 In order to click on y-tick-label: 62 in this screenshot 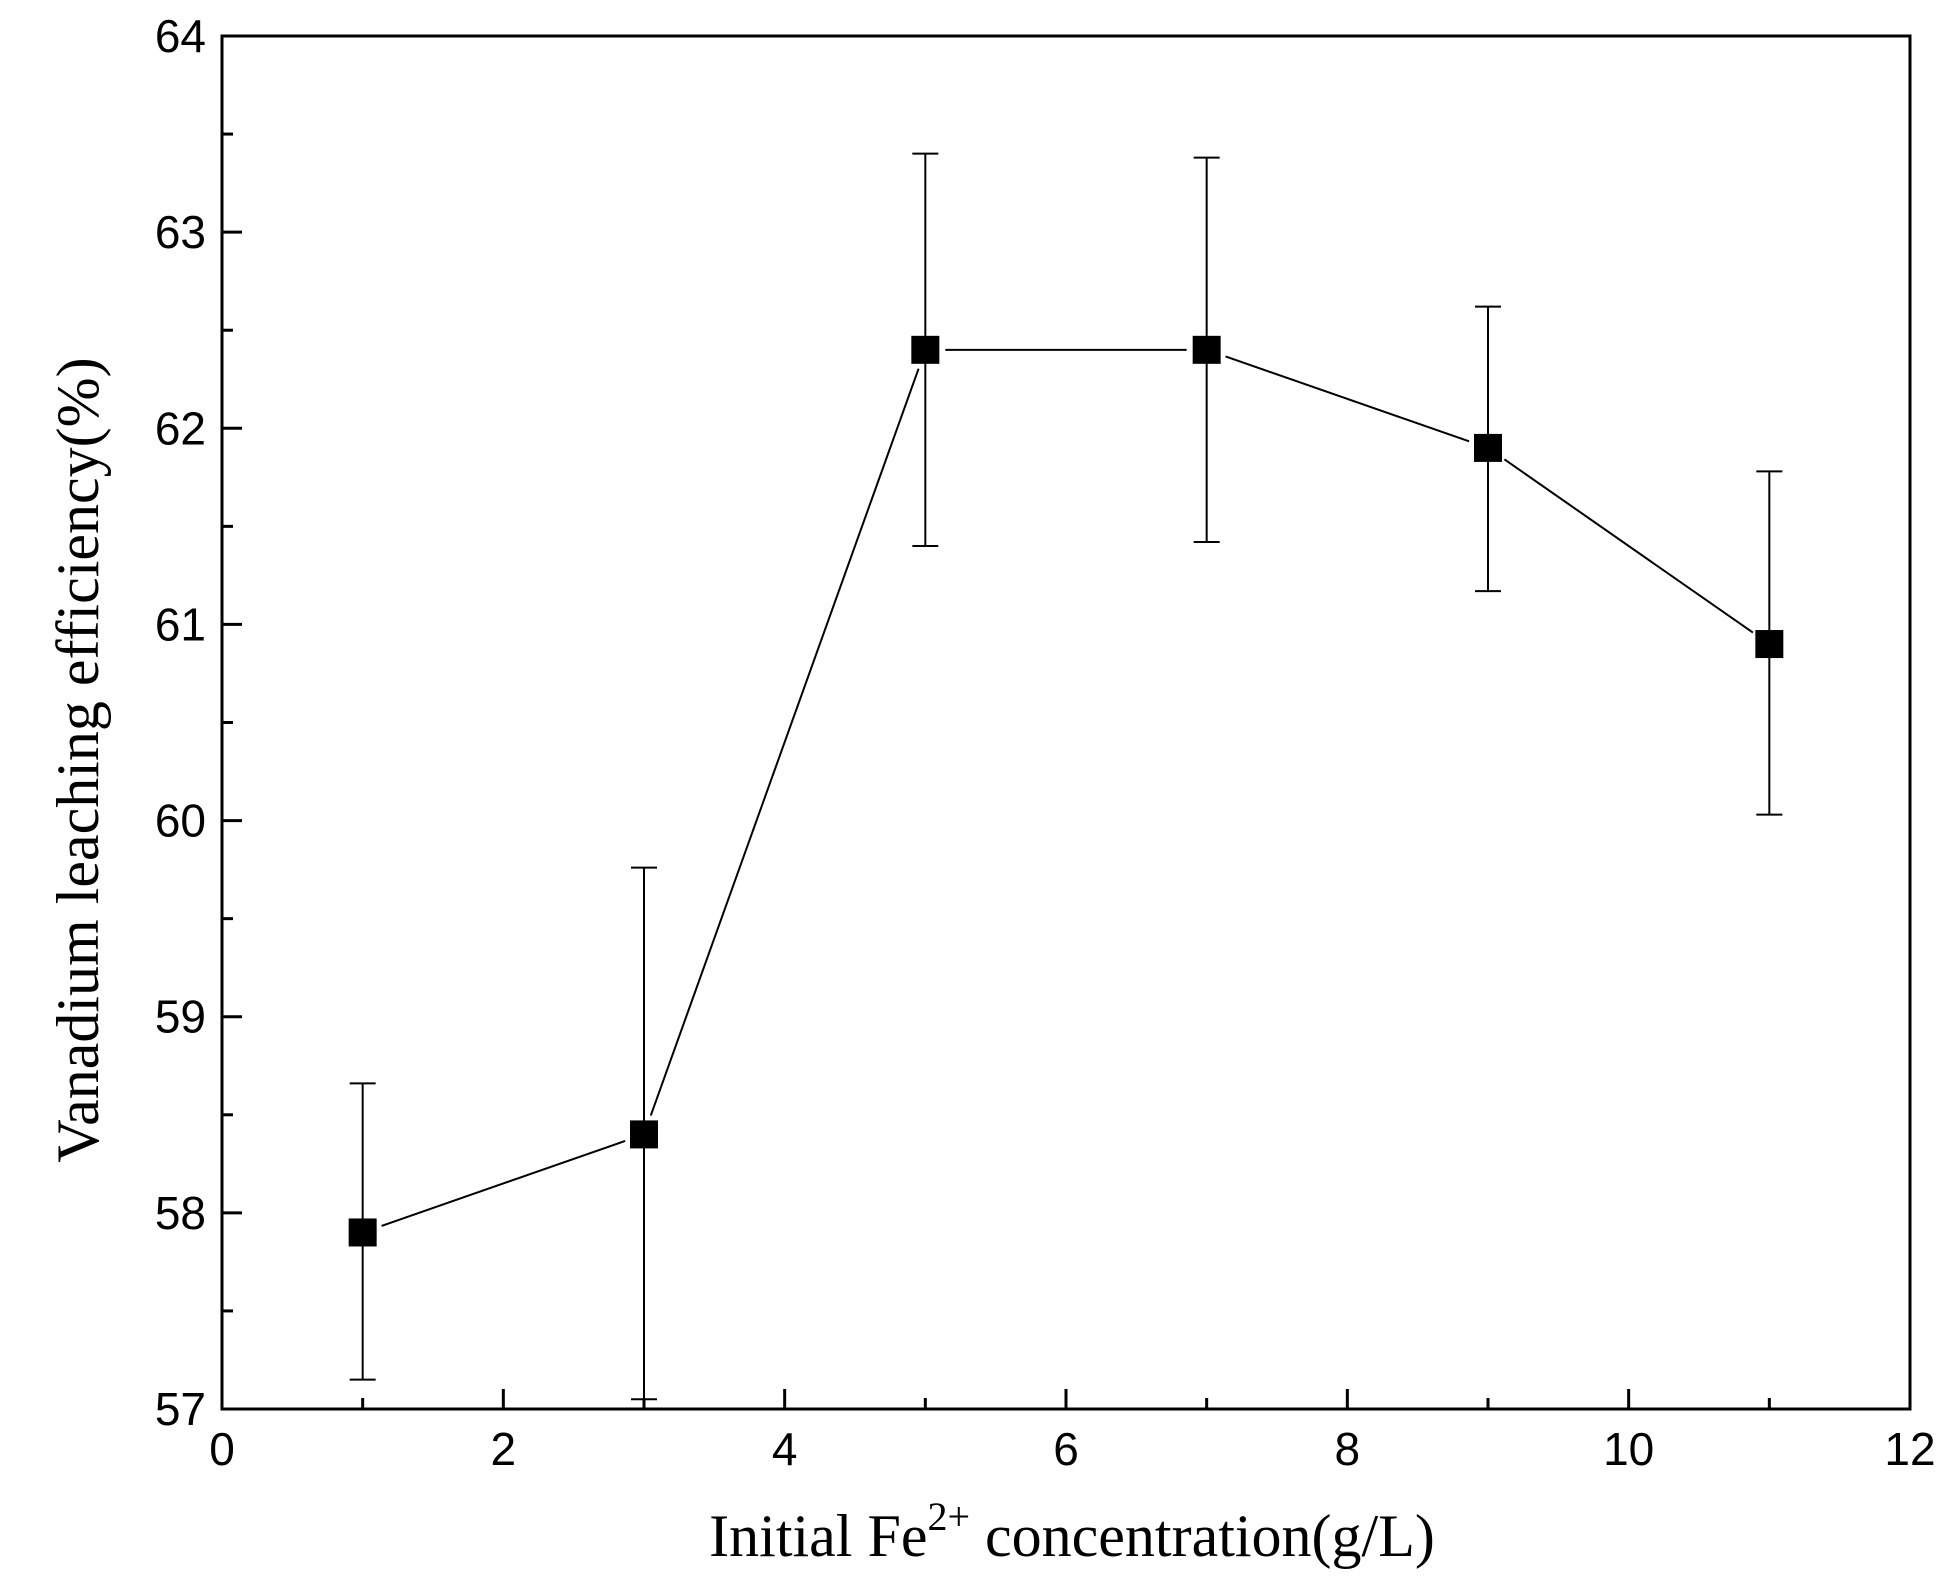, I will do `click(180, 428)`.